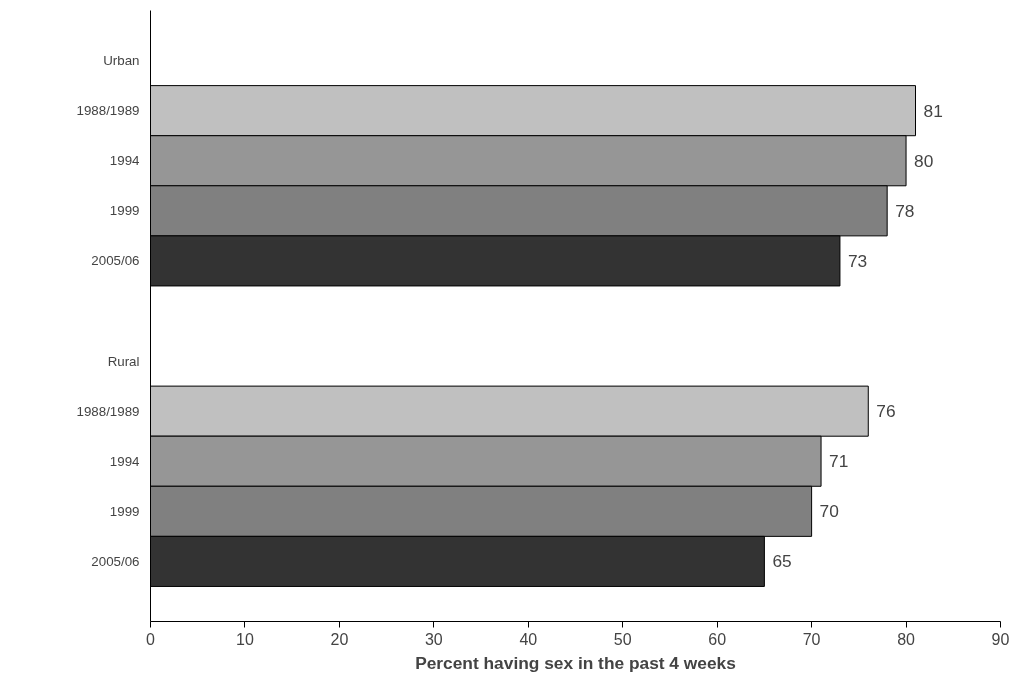 This screenshot has height=687, width=1034. Describe the element at coordinates (575, 662) in the screenshot. I see `x-axis-title: Percent having sex in the past 4 weeks` at that location.